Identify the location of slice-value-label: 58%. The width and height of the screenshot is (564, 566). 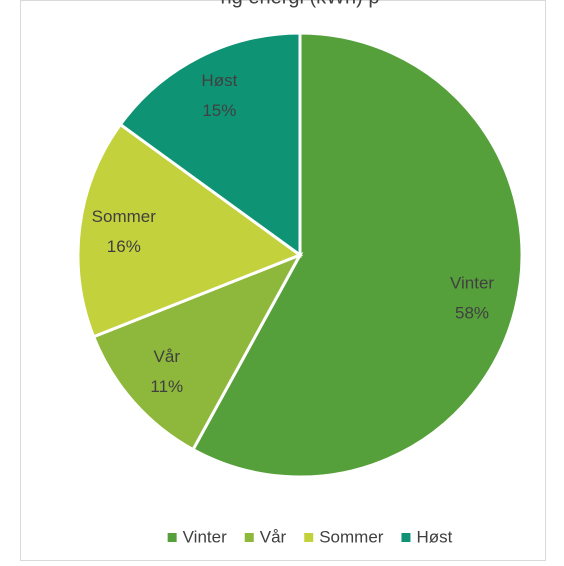
(472, 313).